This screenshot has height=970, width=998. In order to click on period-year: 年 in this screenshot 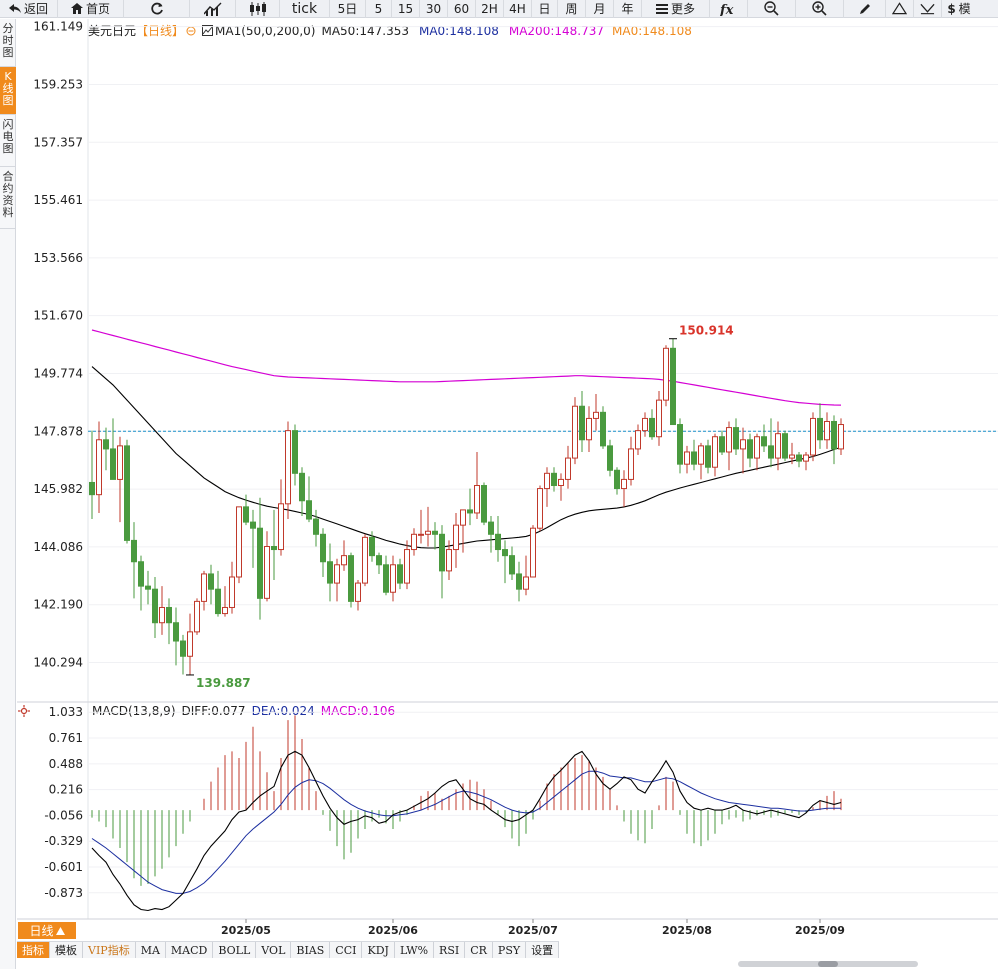, I will do `click(628, 9)`.